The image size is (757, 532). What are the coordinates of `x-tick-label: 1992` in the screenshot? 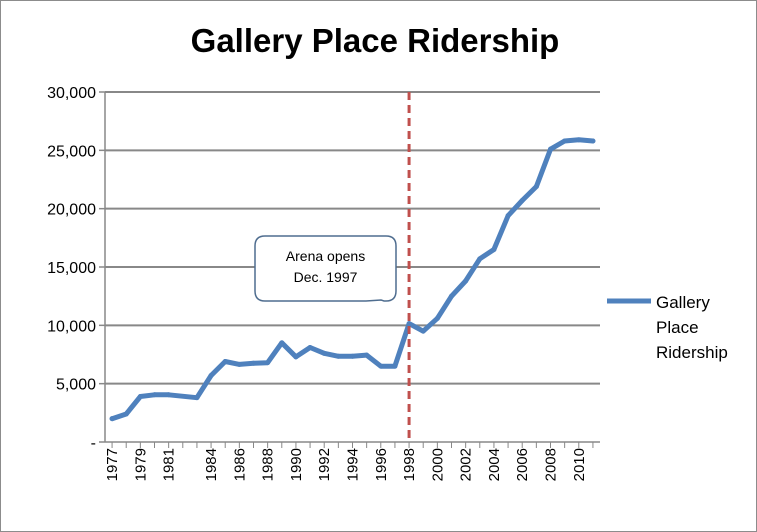 It's located at (324, 464).